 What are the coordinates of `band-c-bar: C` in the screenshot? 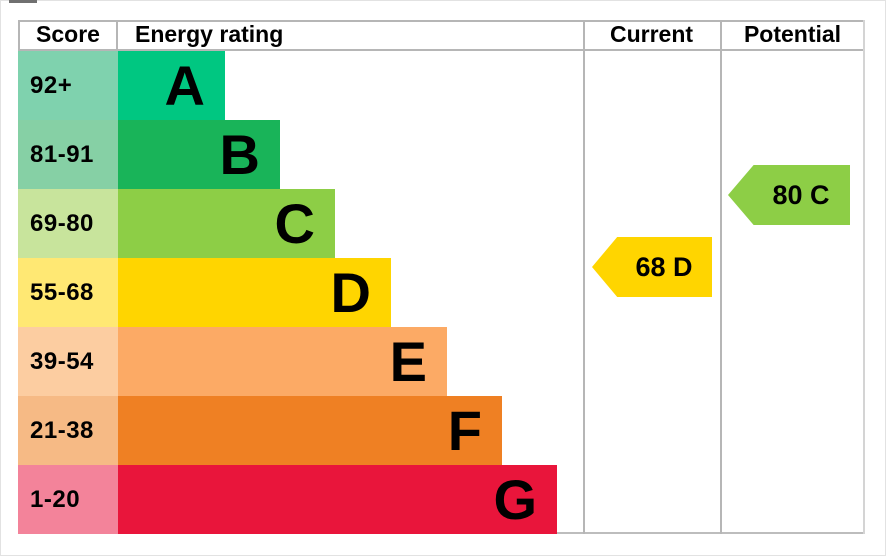 It's located at (226, 223).